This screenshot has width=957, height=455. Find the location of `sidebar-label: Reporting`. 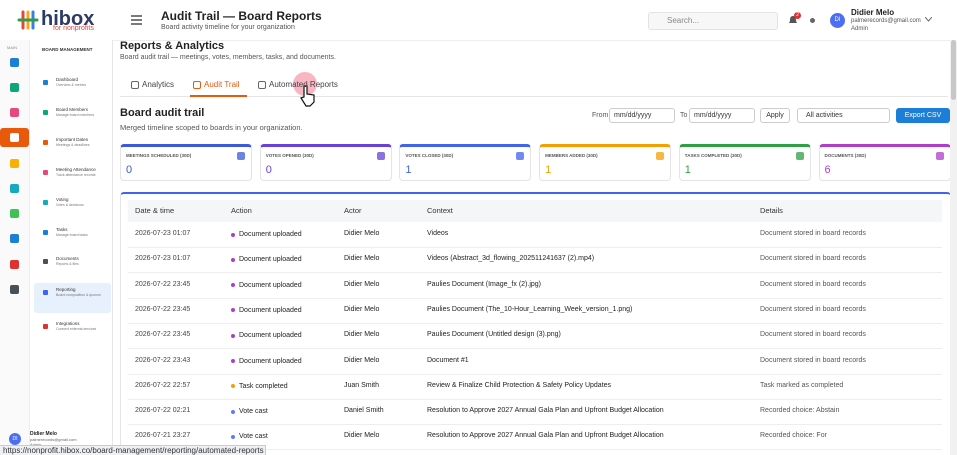

sidebar-label: Reporting is located at coordinates (66, 289).